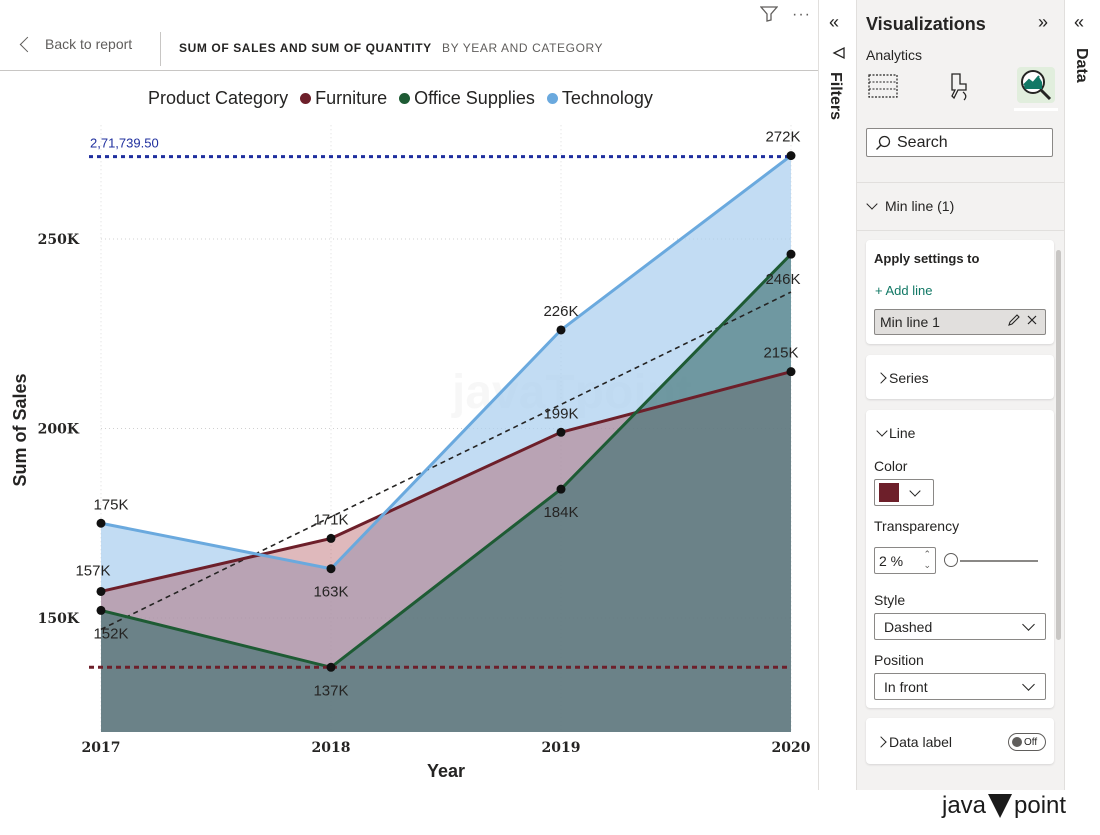  Describe the element at coordinates (59, 619) in the screenshot. I see `y-tick-label: 150K` at that location.